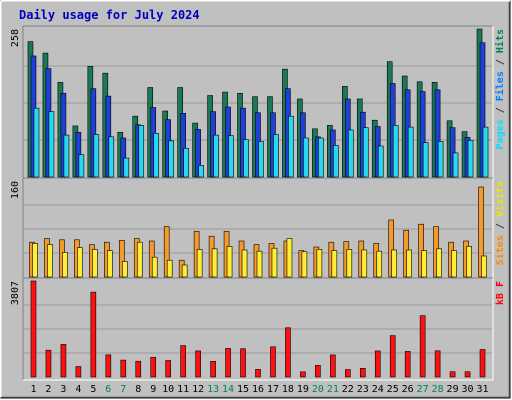 This screenshot has width=512, height=400. What do you see at coordinates (500, 223) in the screenshot?
I see `legend-middle: Sites / Visits` at bounding box center [500, 223].